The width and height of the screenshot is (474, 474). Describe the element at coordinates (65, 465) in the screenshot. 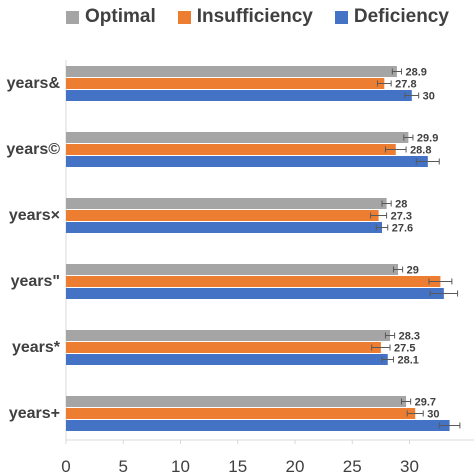

I see `x-tick-label: 0` at that location.